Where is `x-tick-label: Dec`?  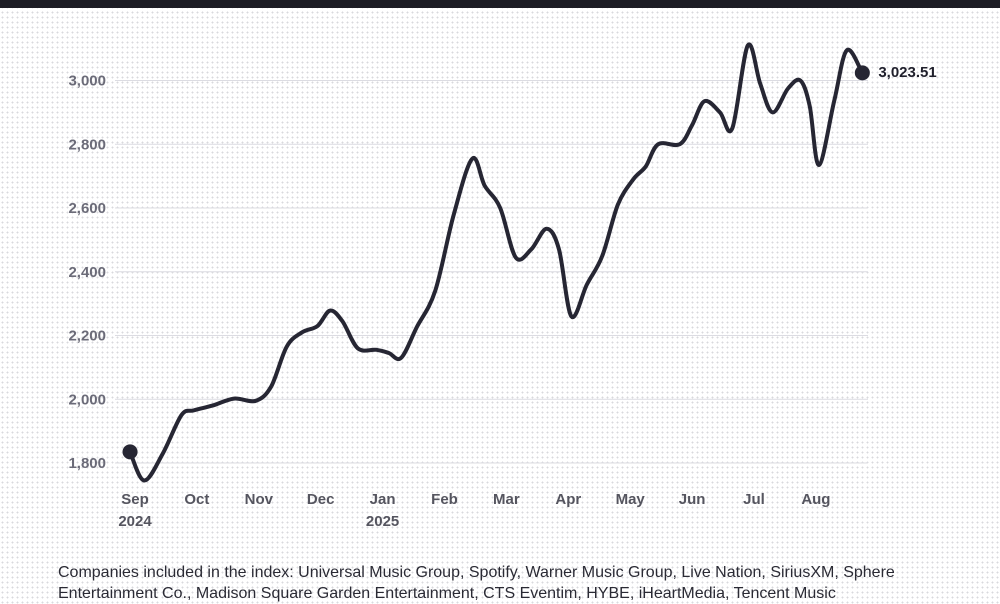 x-tick-label: Dec is located at coordinates (321, 499).